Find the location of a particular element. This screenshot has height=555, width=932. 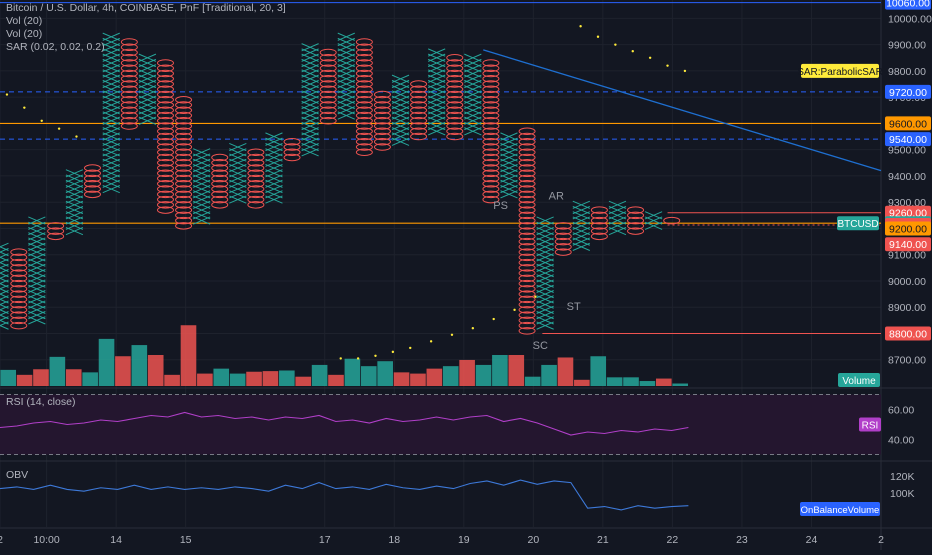

pnf-x-column is located at coordinates (74, 202).